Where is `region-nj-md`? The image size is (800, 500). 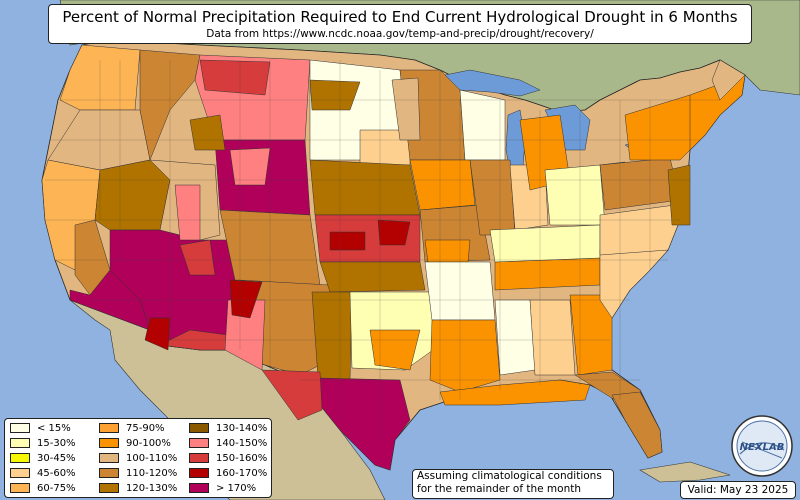
region-nj-md is located at coordinates (679, 195).